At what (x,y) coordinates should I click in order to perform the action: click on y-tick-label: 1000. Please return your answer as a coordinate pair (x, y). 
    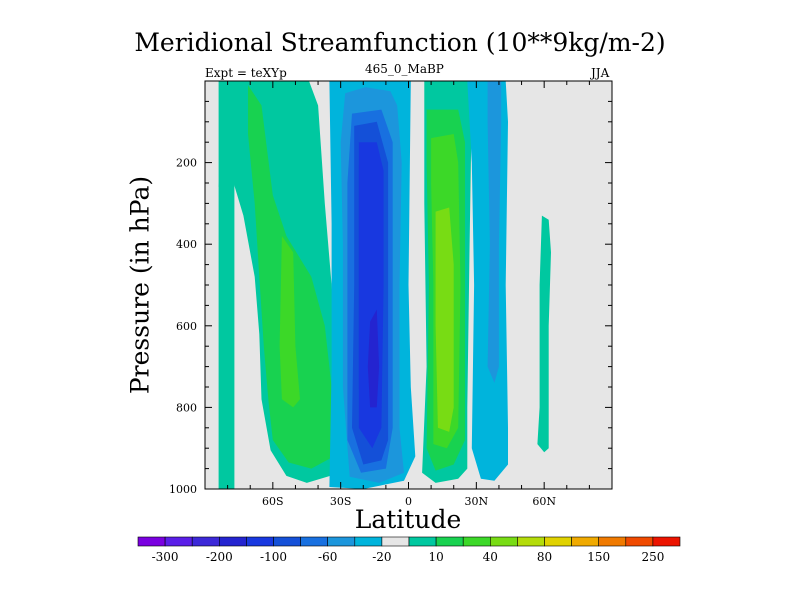
    Looking at the image, I should click on (183, 489).